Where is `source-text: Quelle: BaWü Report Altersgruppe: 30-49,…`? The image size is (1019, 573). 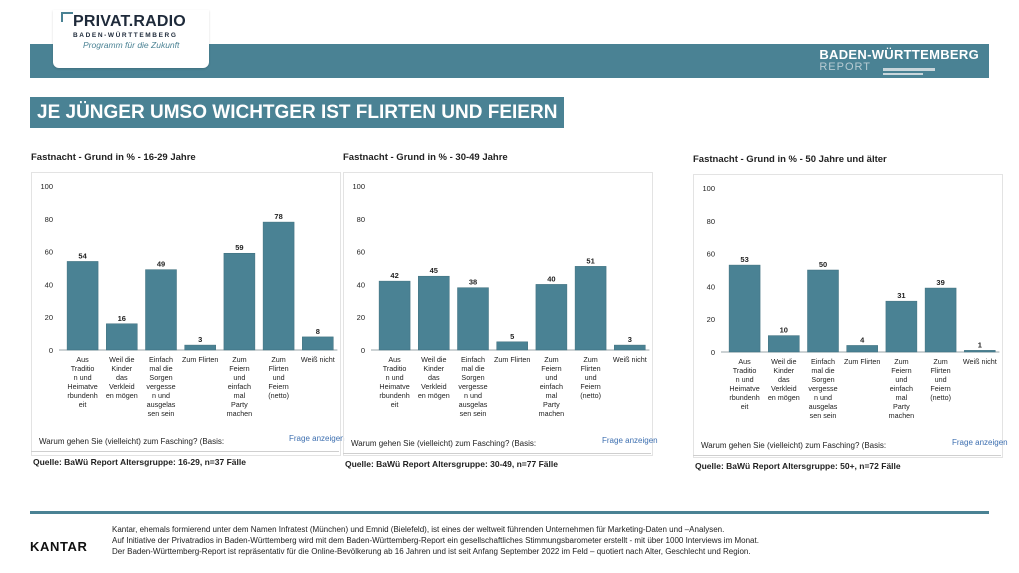
source-text: Quelle: BaWü Report Altersgruppe: 30-49,… is located at coordinates (451, 464).